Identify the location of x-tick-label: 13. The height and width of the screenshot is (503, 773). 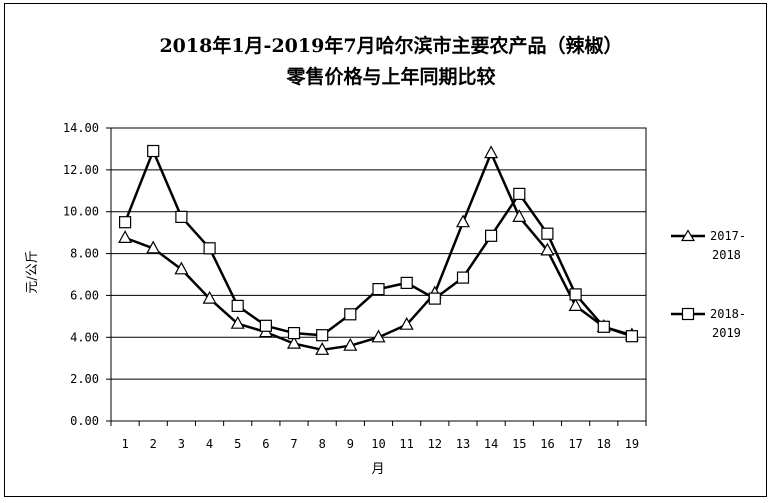
(463, 444).